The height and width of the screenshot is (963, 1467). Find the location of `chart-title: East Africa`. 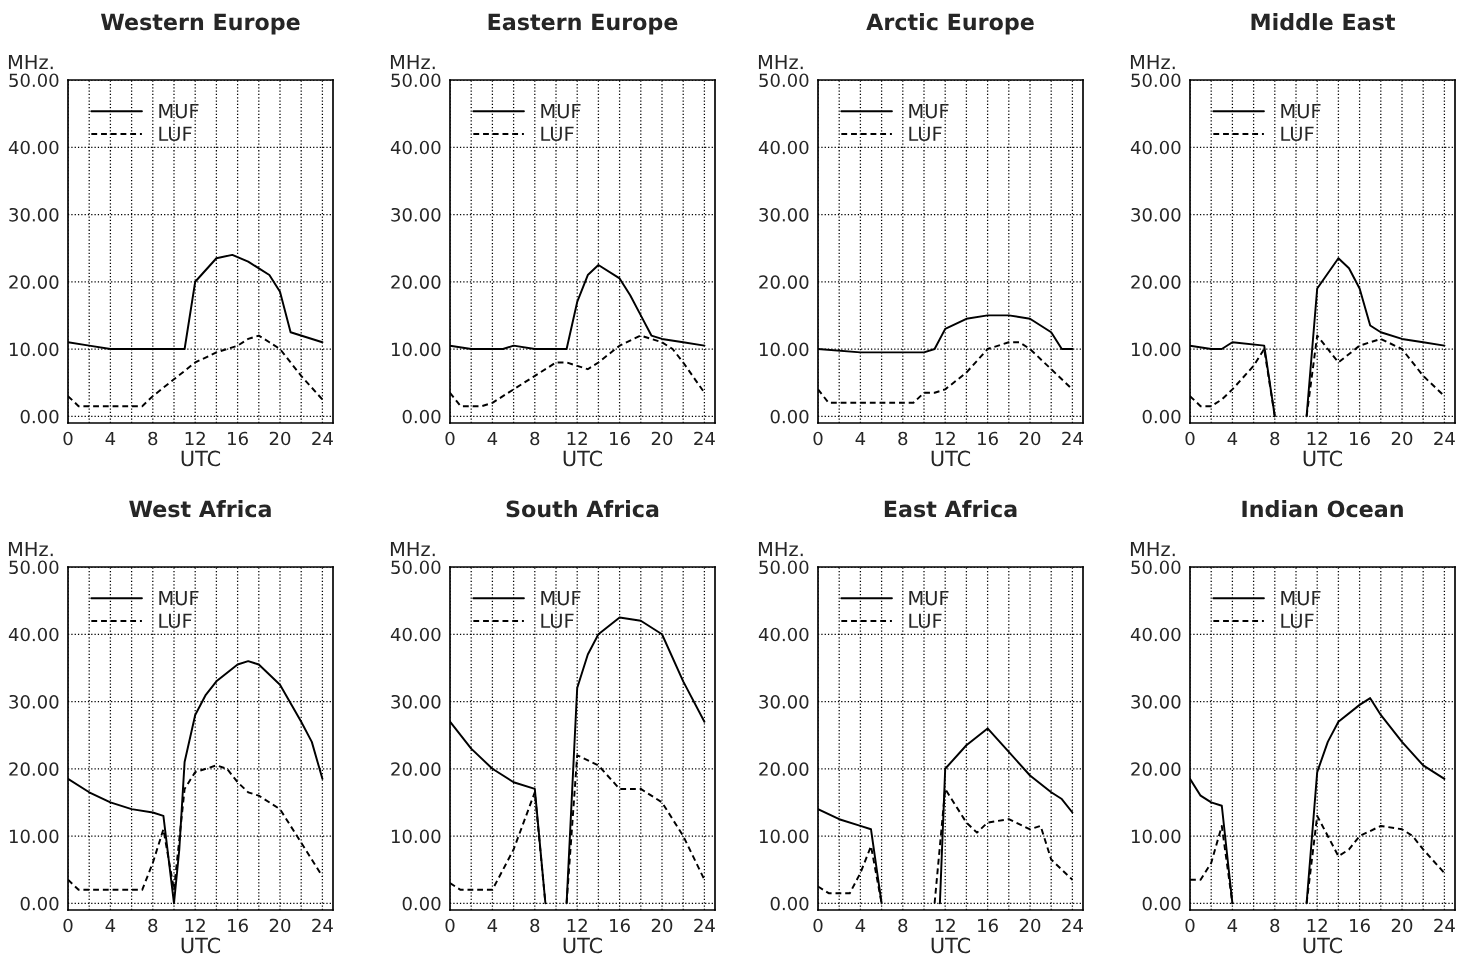

chart-title: East Africa is located at coordinates (950, 509).